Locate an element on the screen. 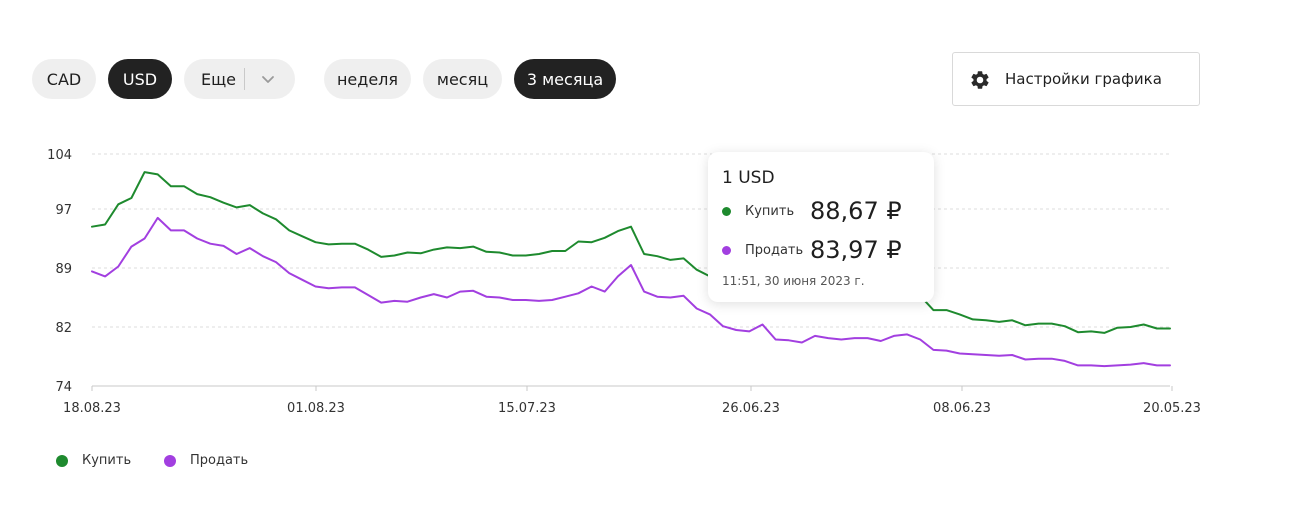 This screenshot has width=1302, height=532. tooltip-buy-label: Купить is located at coordinates (770, 211).